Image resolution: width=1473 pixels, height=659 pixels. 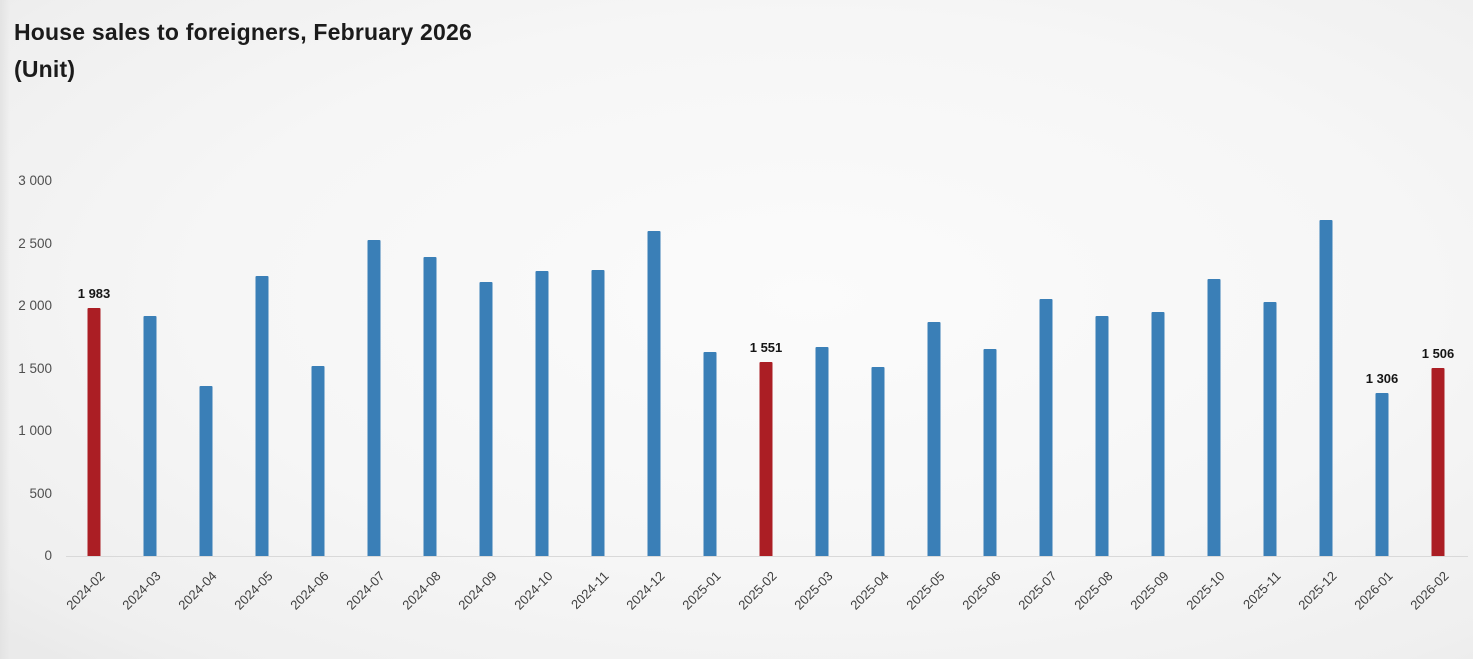 What do you see at coordinates (243, 32) in the screenshot?
I see `chart-title: House sales to foreigners, February 2026` at bounding box center [243, 32].